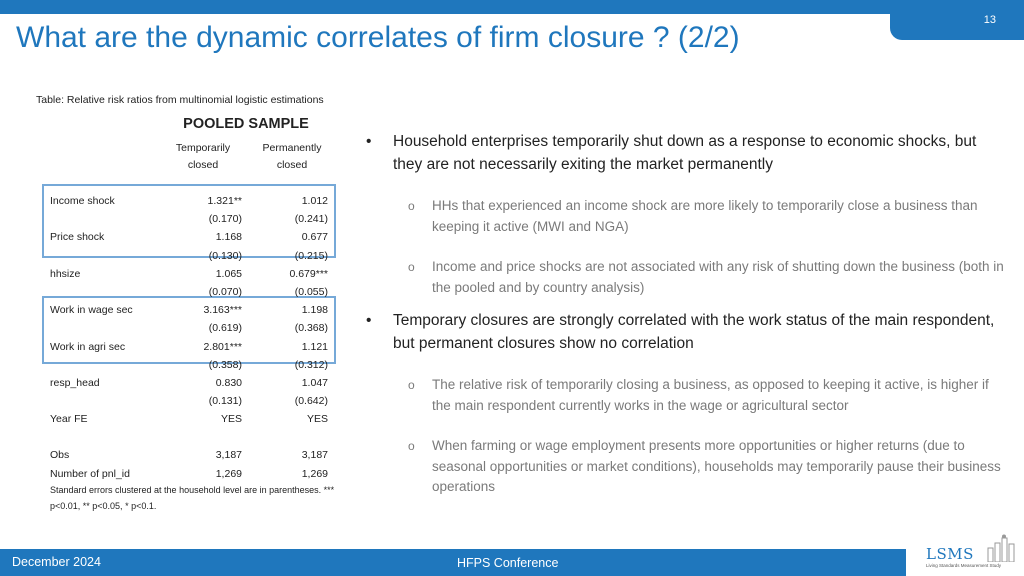  What do you see at coordinates (292, 156) in the screenshot?
I see `column-header-permanently-closed: Permanently closed` at bounding box center [292, 156].